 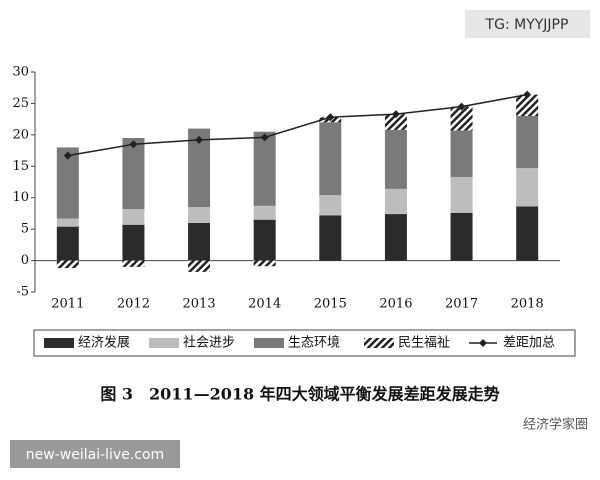 What do you see at coordinates (20, 166) in the screenshot?
I see `y-tick-label: 15` at bounding box center [20, 166].